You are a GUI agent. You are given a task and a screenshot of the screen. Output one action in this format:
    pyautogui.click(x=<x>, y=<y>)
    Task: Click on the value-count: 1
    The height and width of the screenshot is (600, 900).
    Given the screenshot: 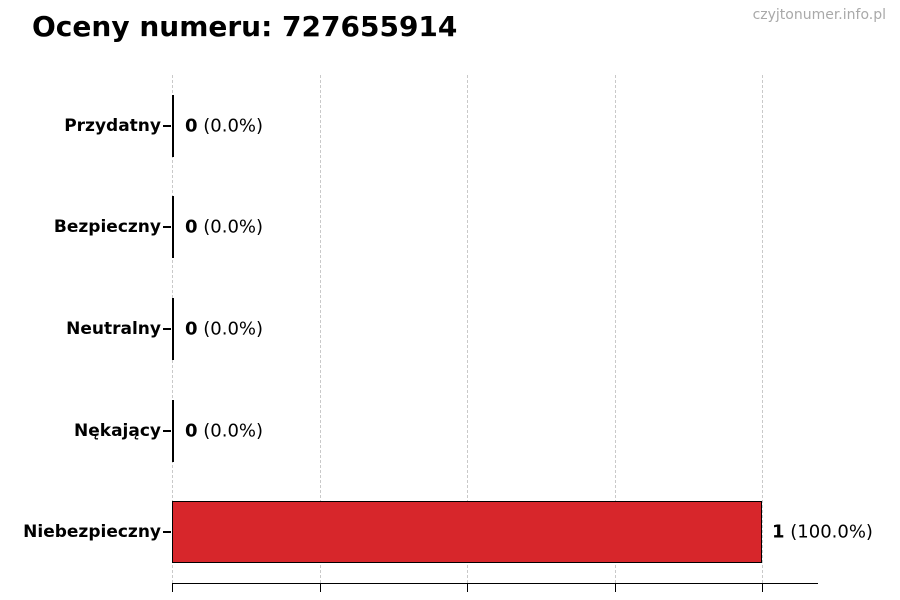 What is the action you would take?
    pyautogui.click(x=778, y=532)
    